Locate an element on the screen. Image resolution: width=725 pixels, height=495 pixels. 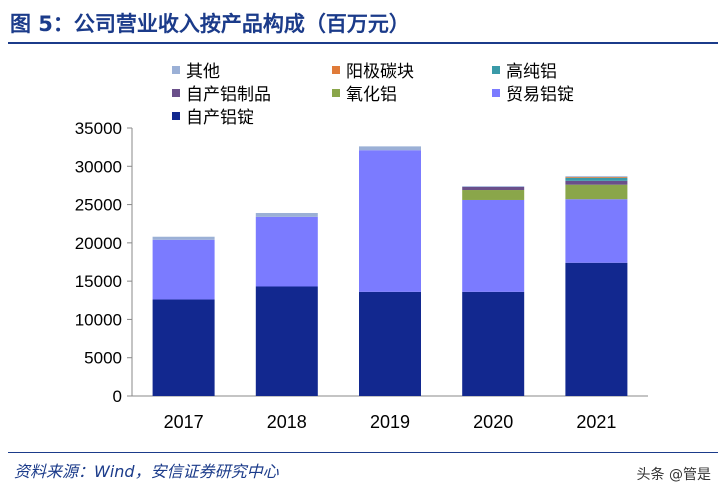
legend-label: 自产铝锭 is located at coordinates (220, 118).